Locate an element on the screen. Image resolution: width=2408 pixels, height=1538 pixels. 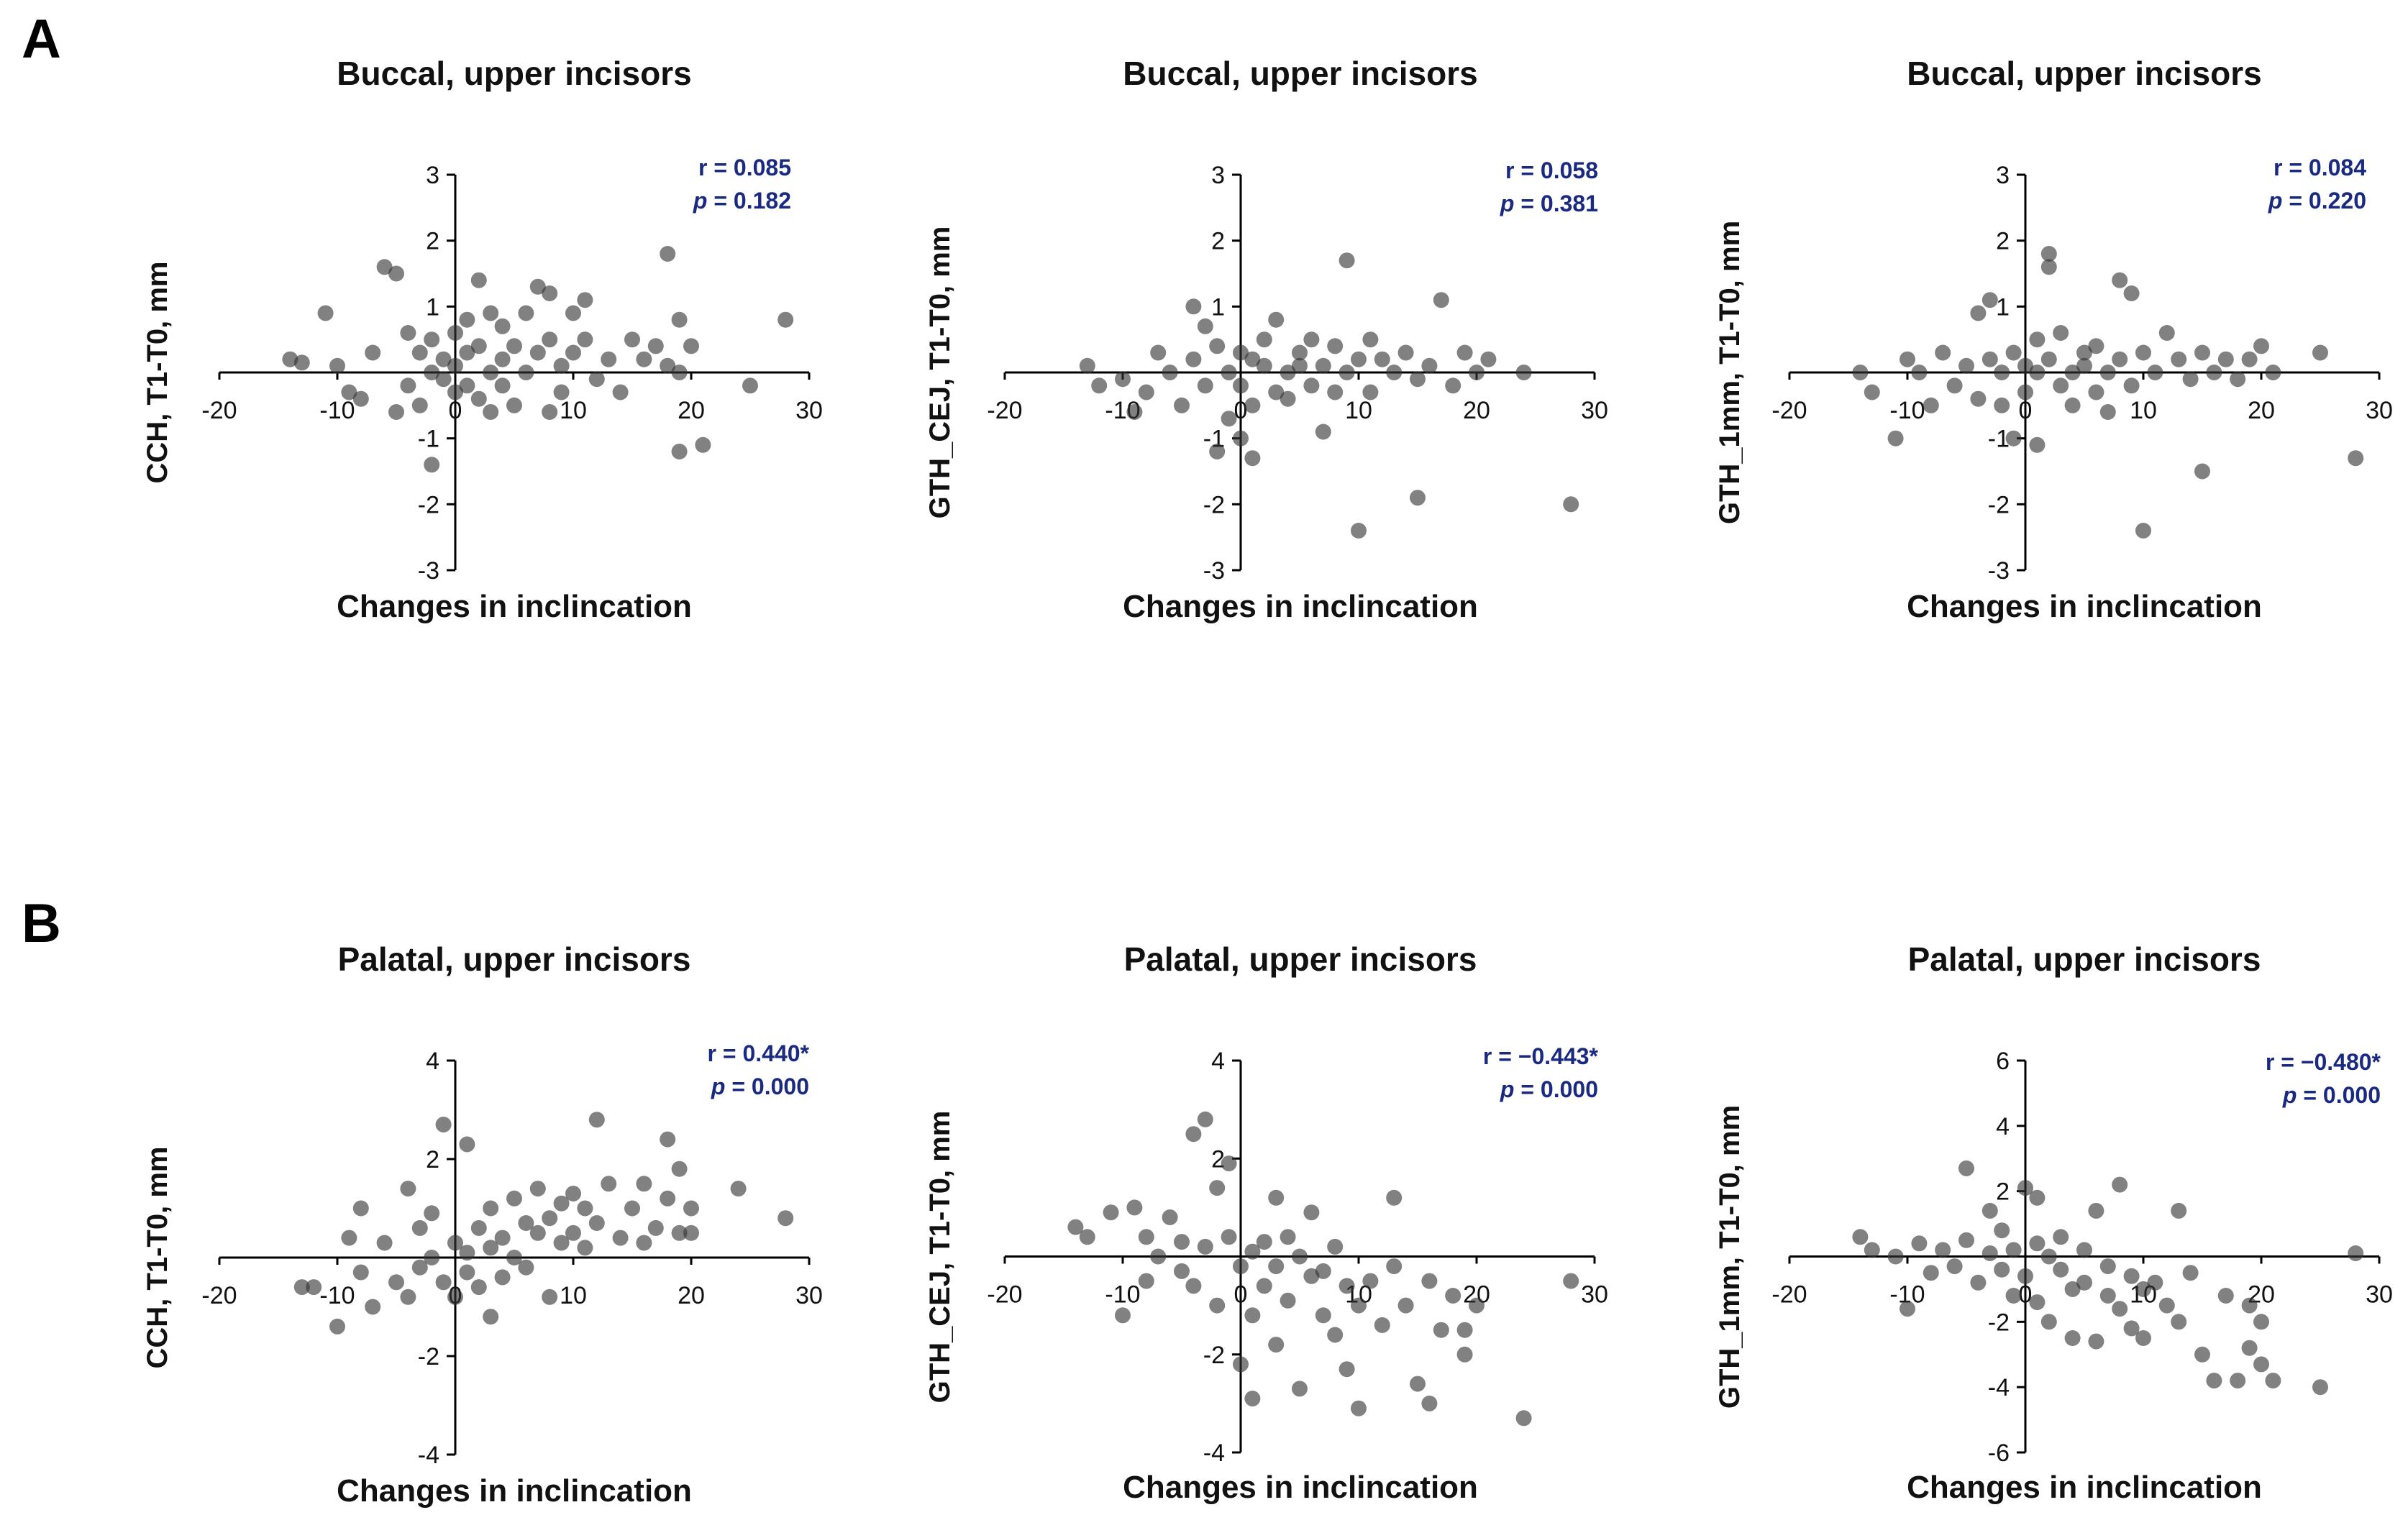
y-axis-label: GTH_CEJ, T1-T0, mm is located at coordinates (940, 373).